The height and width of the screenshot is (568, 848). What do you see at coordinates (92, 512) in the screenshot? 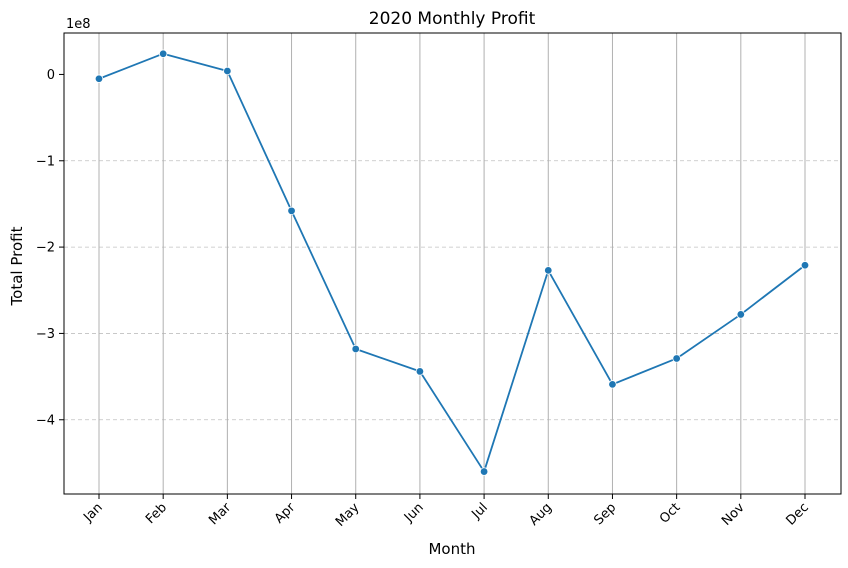
I see `x-tick-label: Jan` at bounding box center [92, 512].